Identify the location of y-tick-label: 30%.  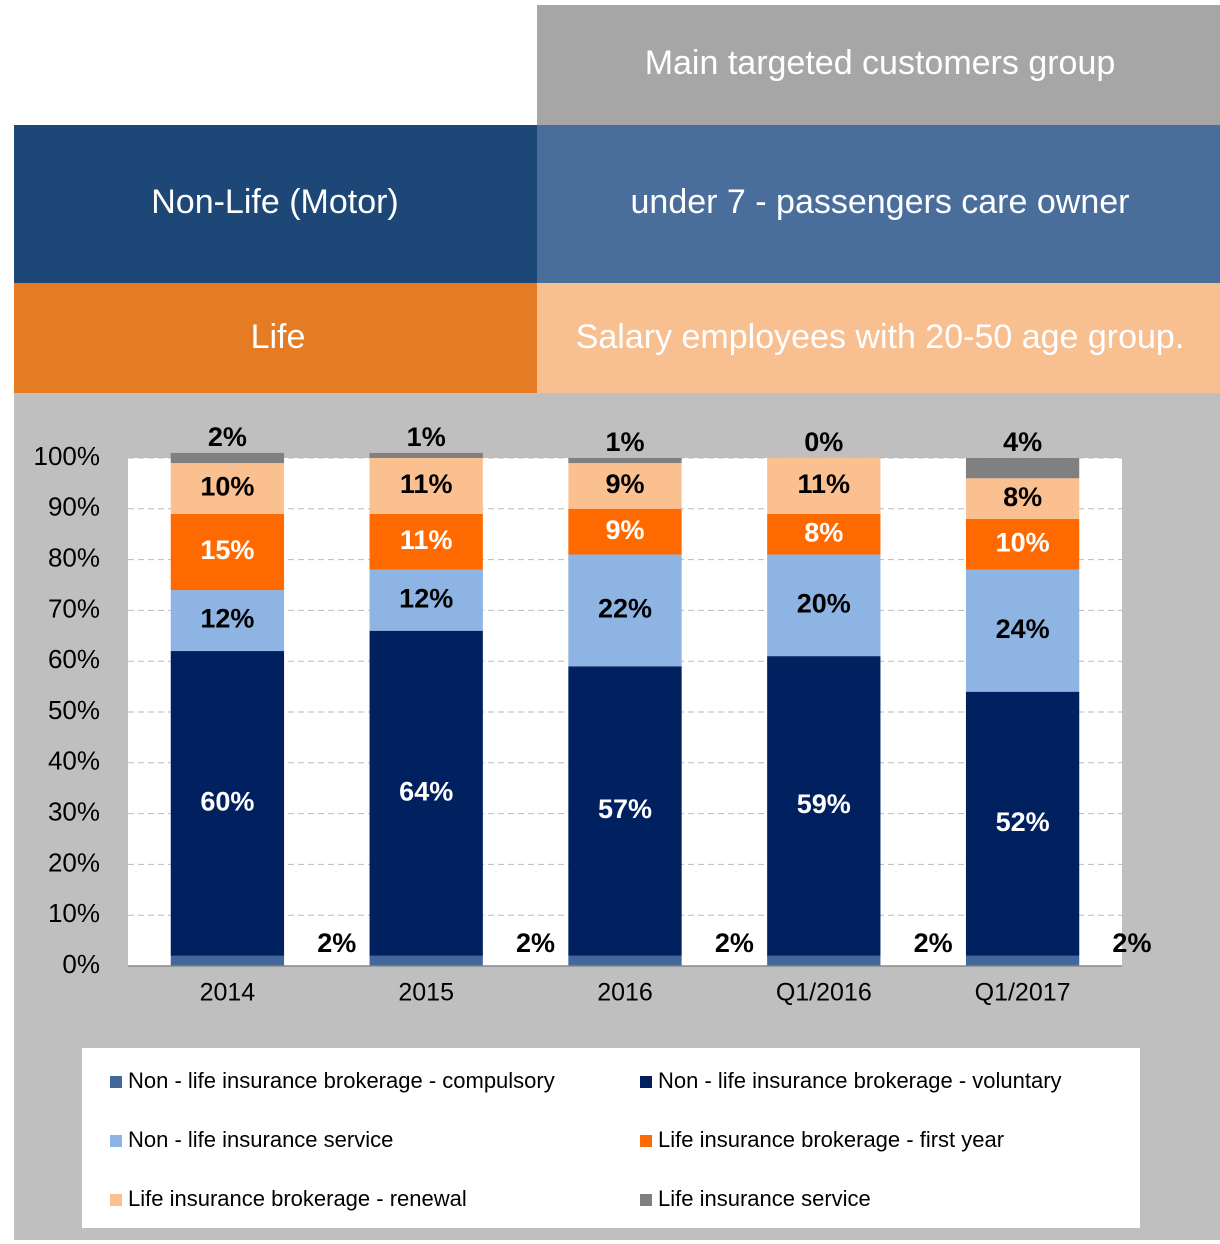
(74, 811).